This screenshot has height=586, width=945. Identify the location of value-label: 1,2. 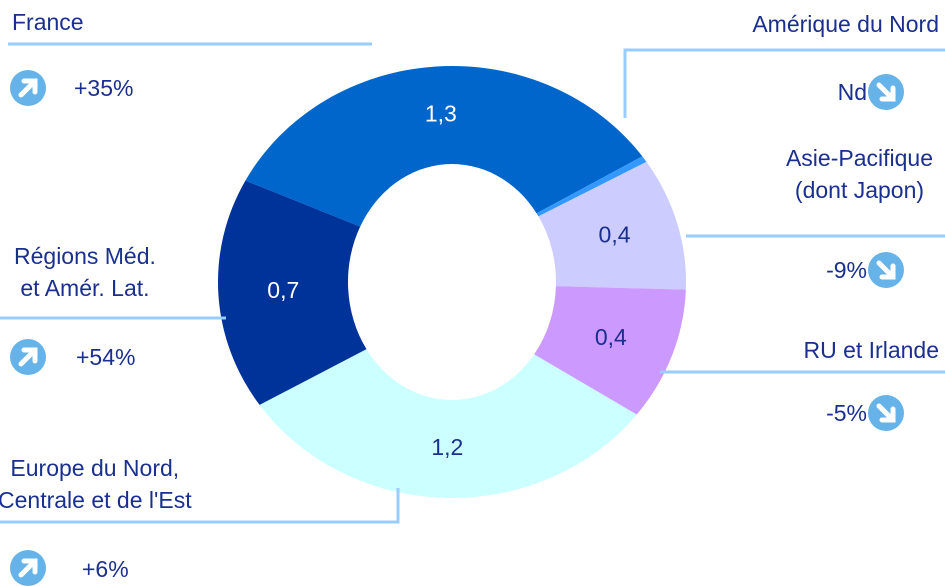
(447, 447).